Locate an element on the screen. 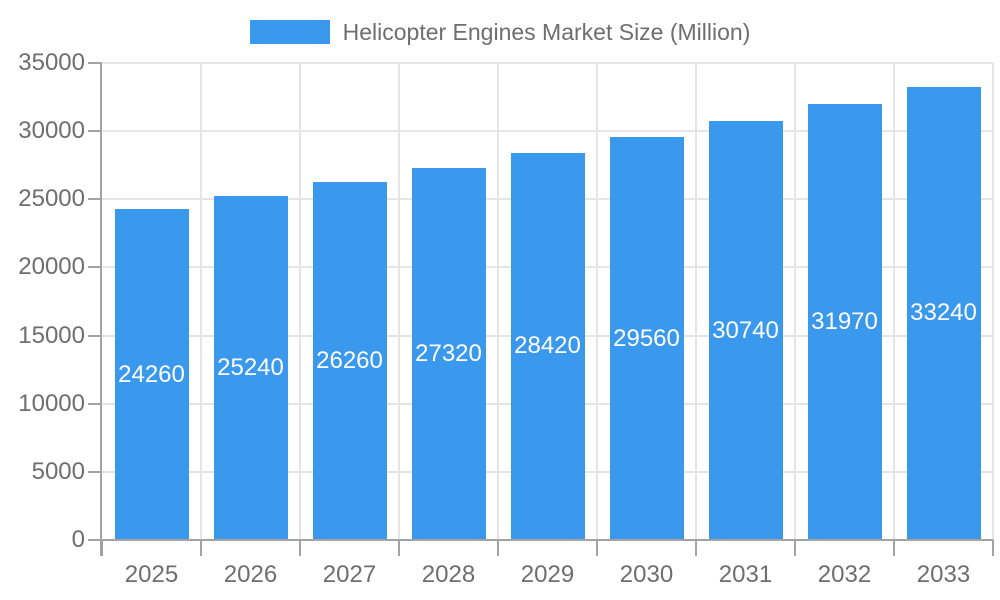 This screenshot has width=1000, height=600. y-axis-tick-label: 20000 is located at coordinates (51, 267).